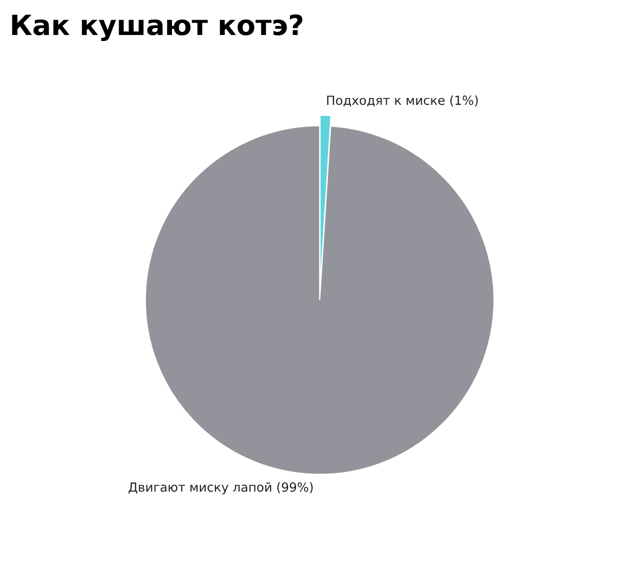 The image size is (640, 565). Describe the element at coordinates (157, 28) in the screenshot. I see `chart-title: Как кушают котэ?` at that location.